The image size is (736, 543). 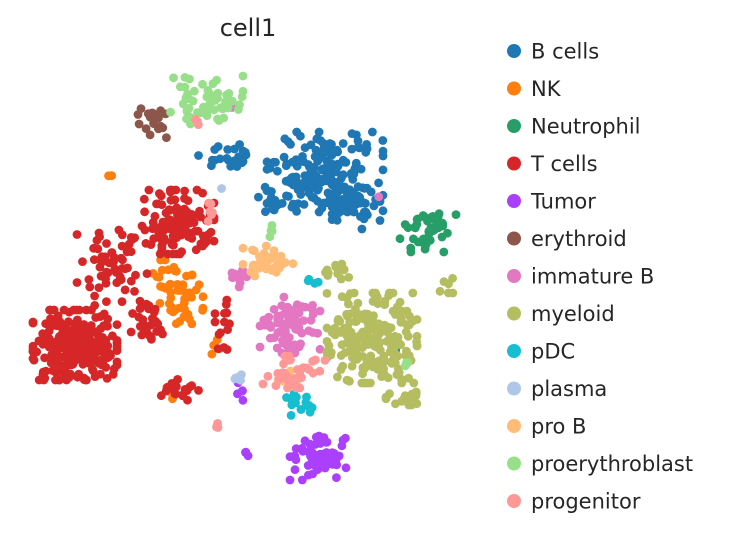 I want to click on legend-label-neutrophil: Neutrophil, so click(x=586, y=127).